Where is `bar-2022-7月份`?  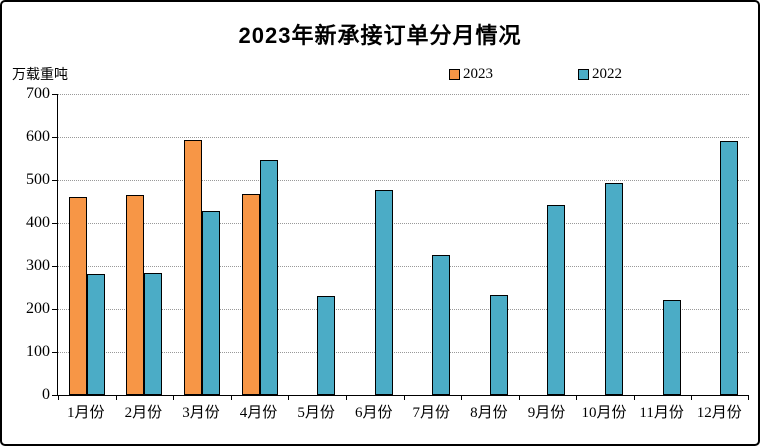 bar-2022-7月份 is located at coordinates (441, 325).